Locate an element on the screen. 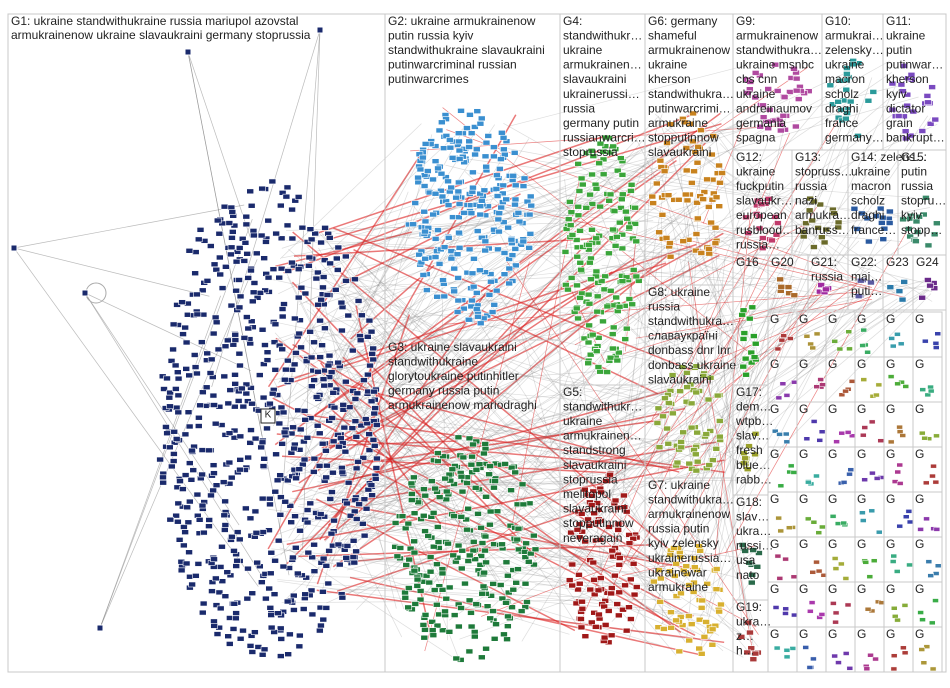 The height and width of the screenshot is (688, 950). group-label: scholz is located at coordinates (868, 201).